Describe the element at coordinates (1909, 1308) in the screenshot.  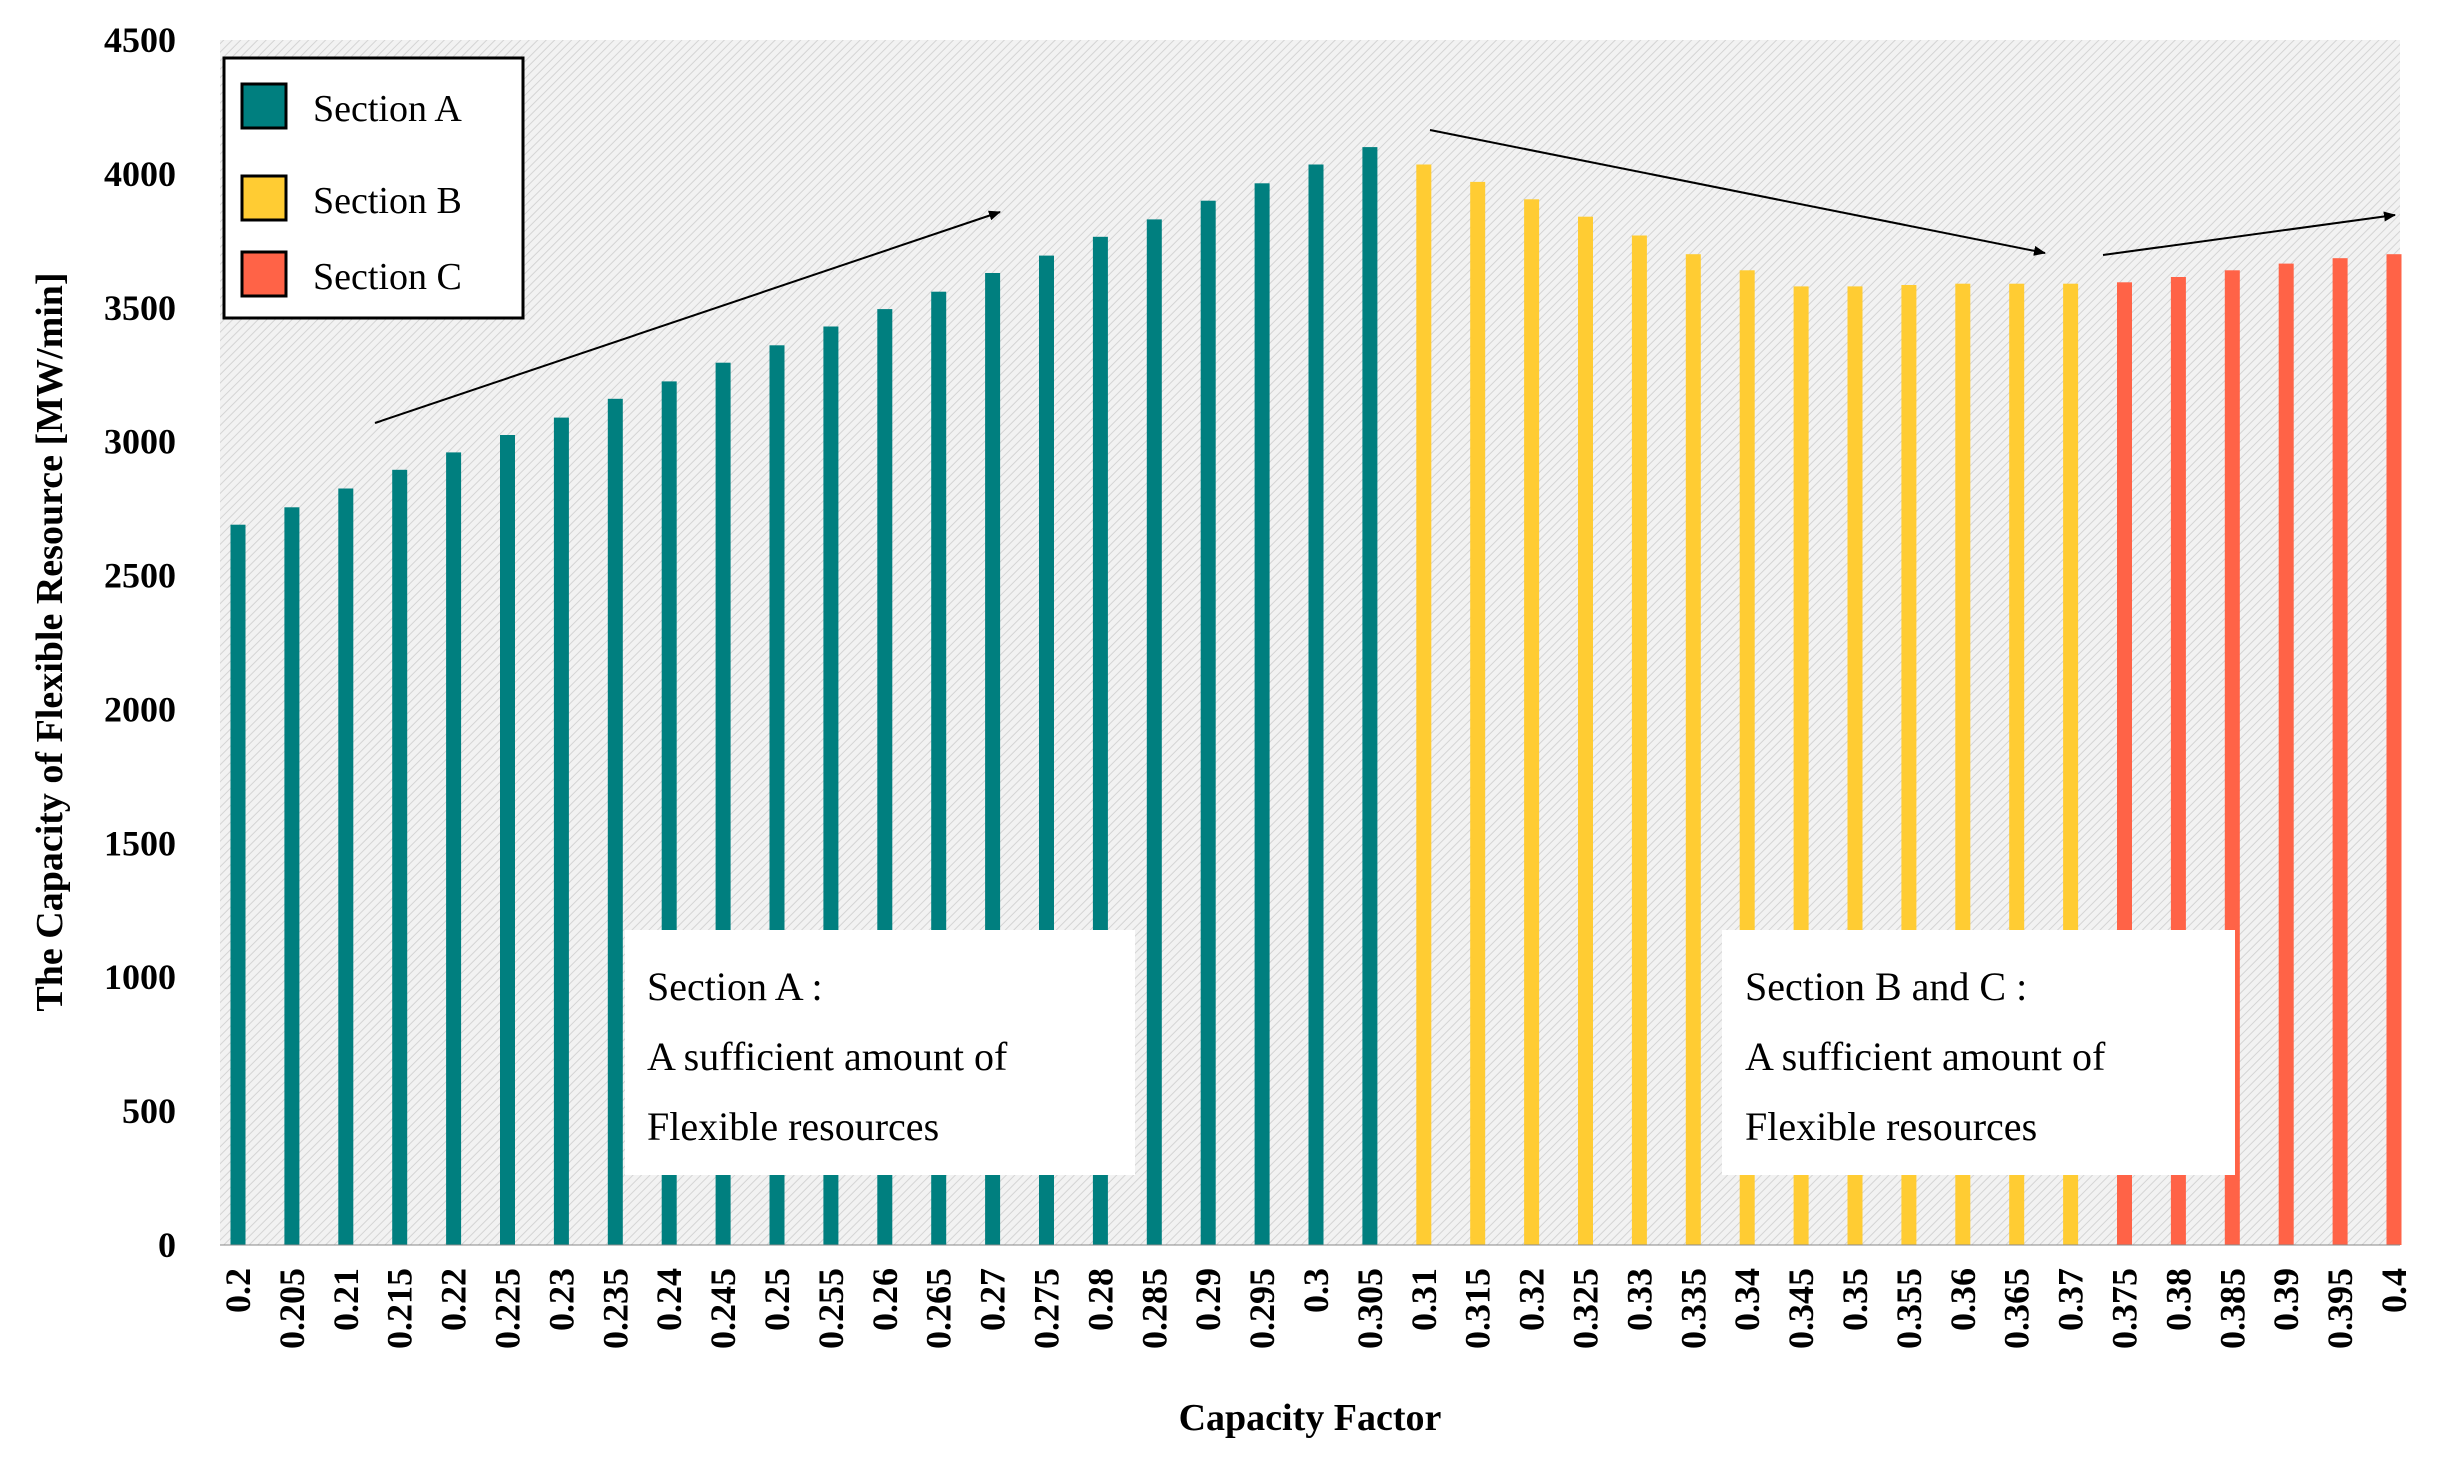
I see `x-tick-label: 0.355` at that location.